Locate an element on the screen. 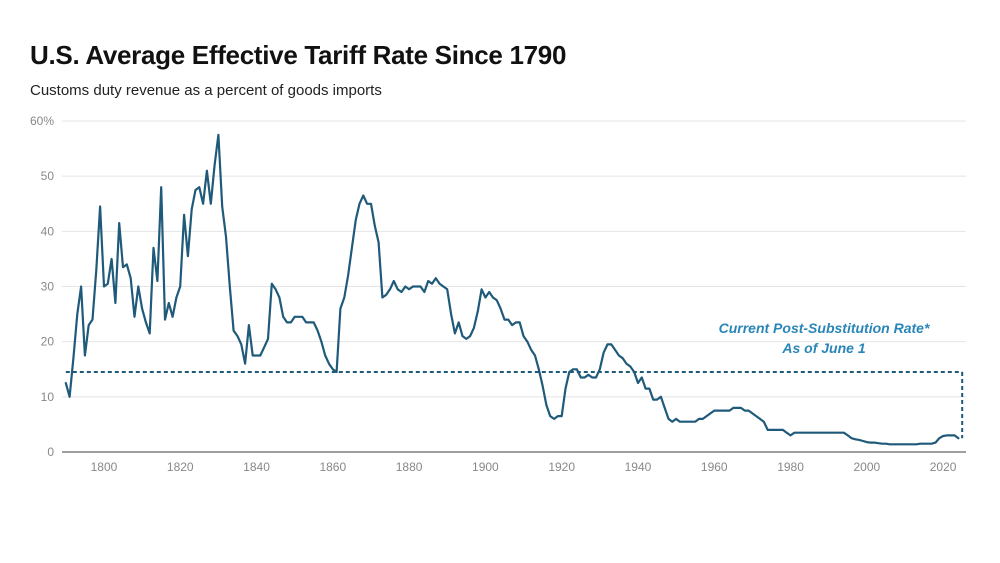 The image size is (1000, 563). annotation-line-1: Current Post-Substitution Rate* is located at coordinates (824, 328).